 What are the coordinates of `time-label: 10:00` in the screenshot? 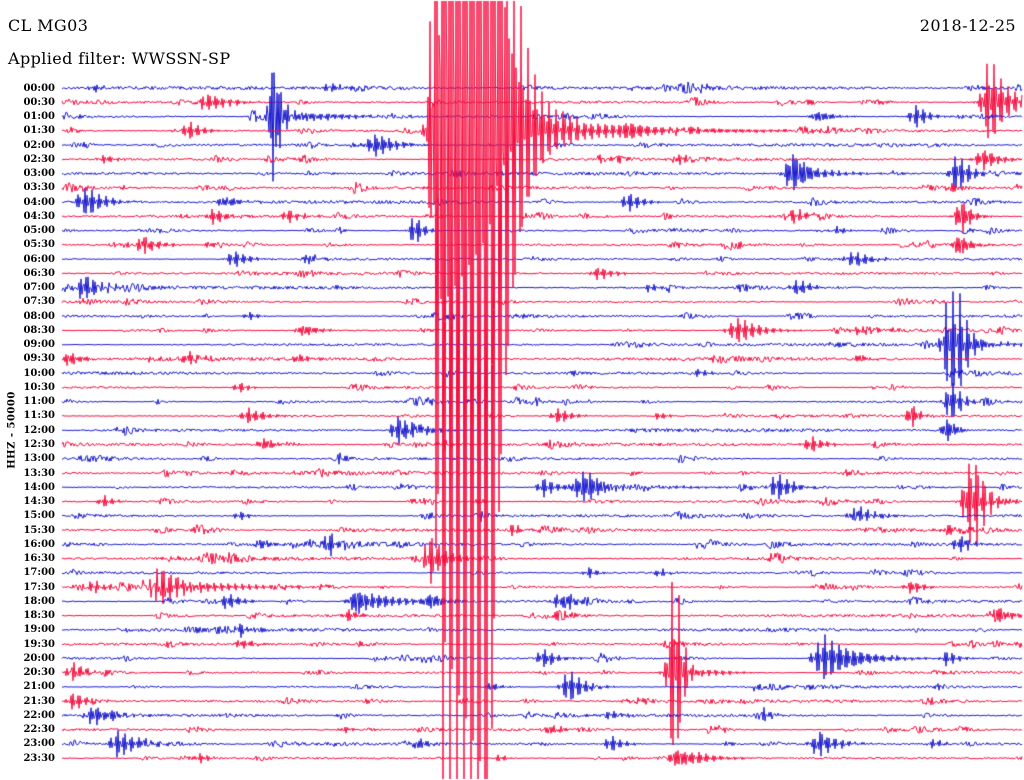 It's located at (39, 373).